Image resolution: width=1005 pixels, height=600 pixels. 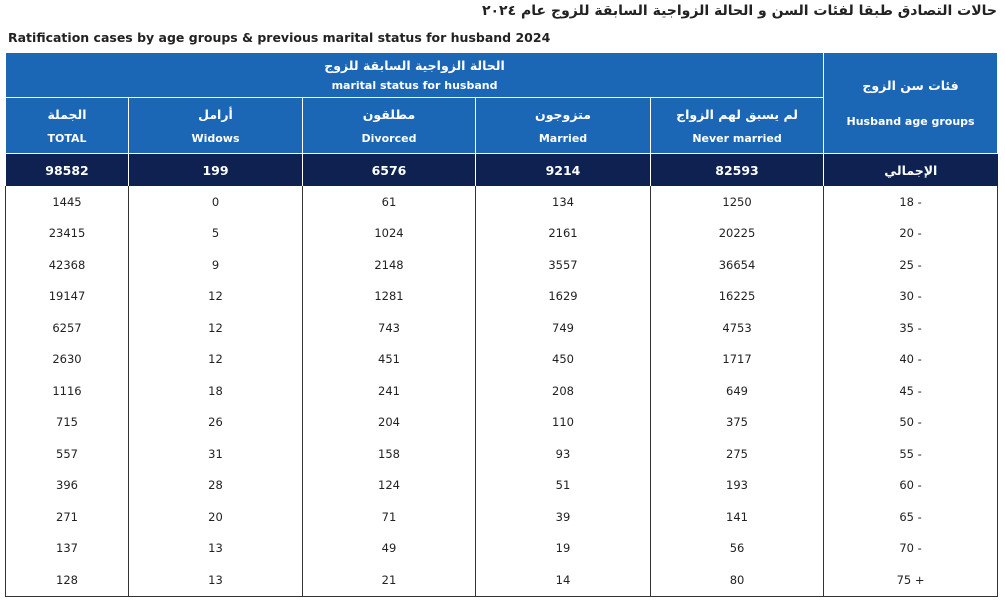 I want to click on age-cell: 65 -, so click(x=911, y=517).